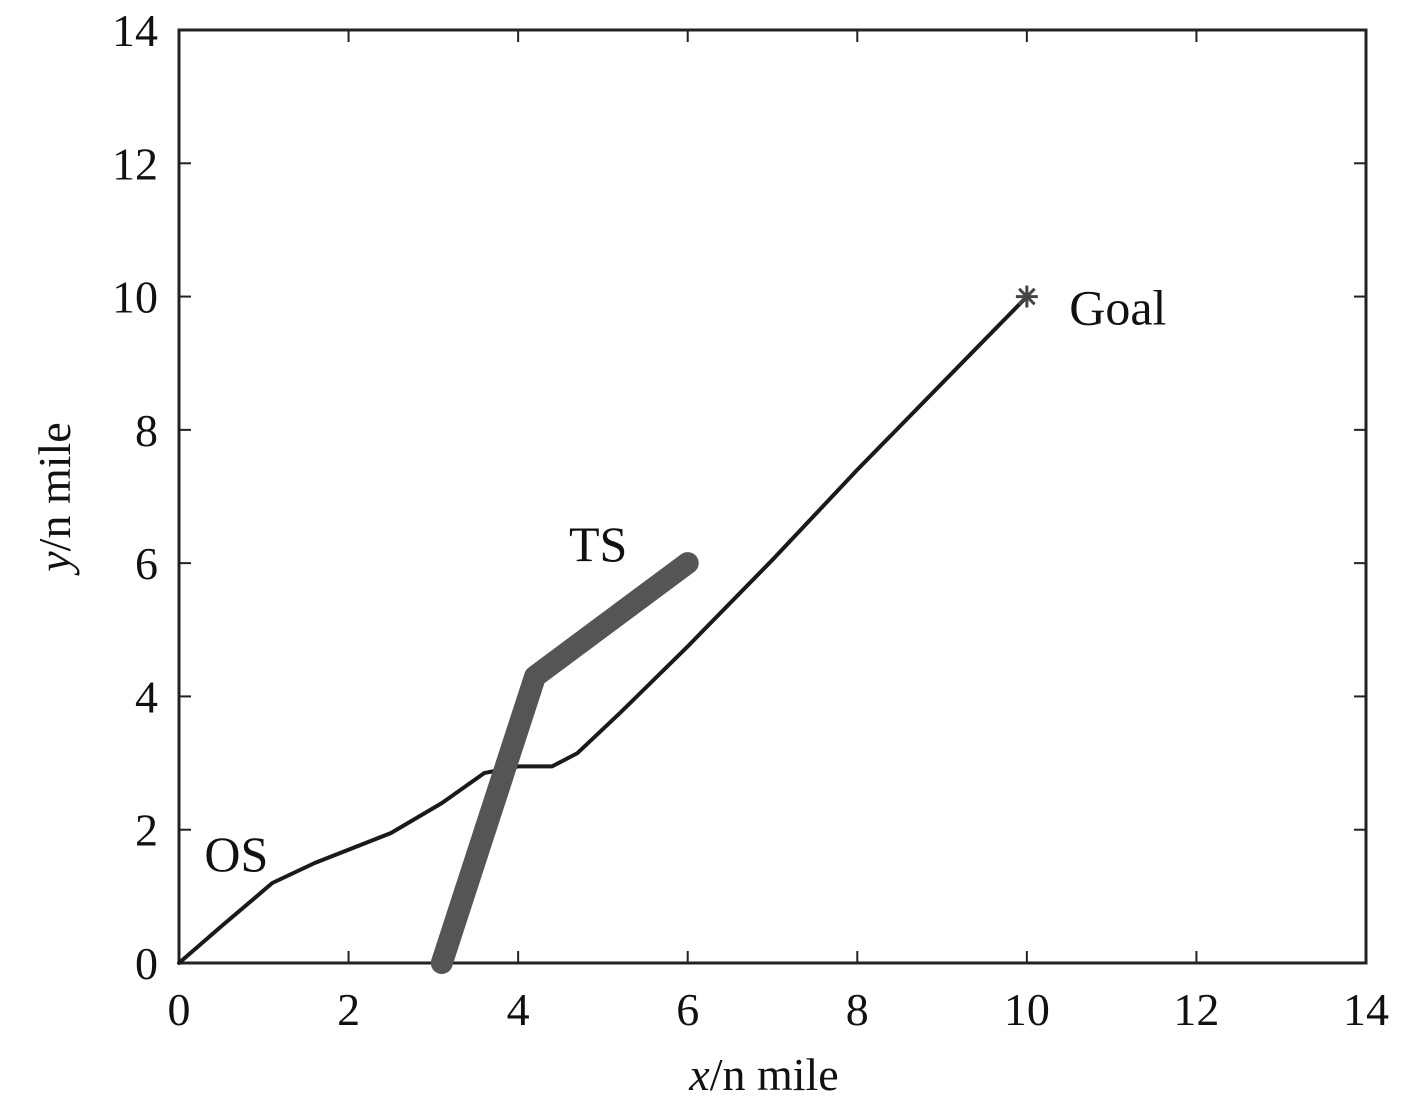  I want to click on x-tick-label: 10, so click(1027, 1009).